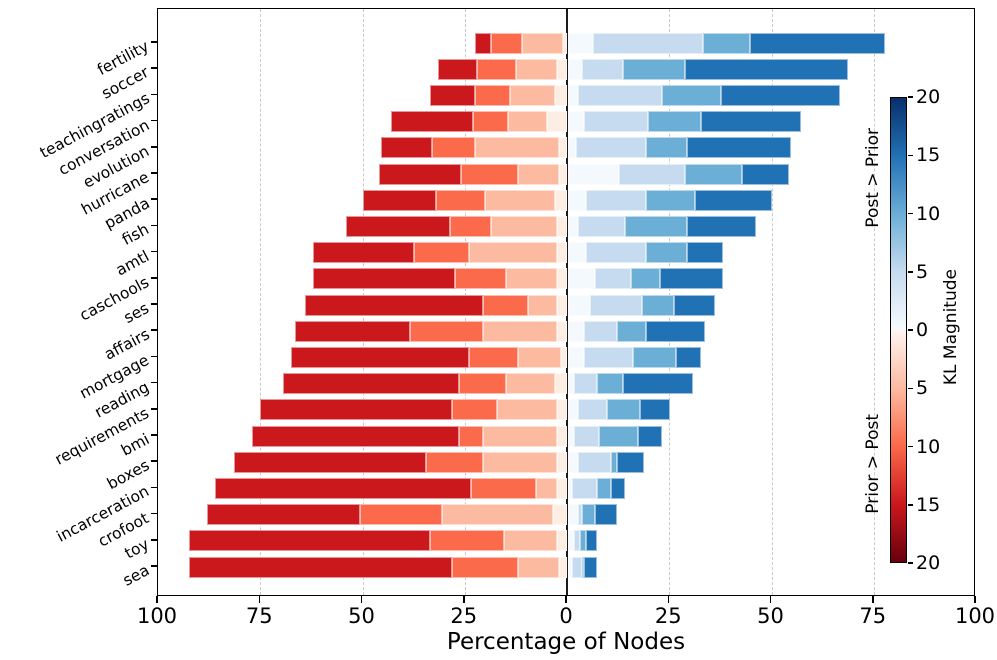  Describe the element at coordinates (464, 616) in the screenshot. I see `xtick-label: 25` at that location.